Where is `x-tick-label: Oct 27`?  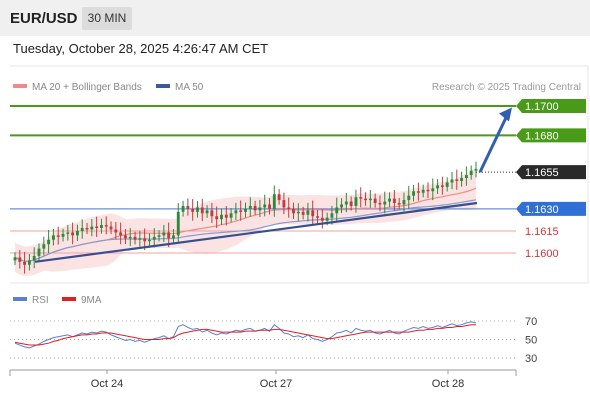
x-tick-label: Oct 27 is located at coordinates (276, 384).